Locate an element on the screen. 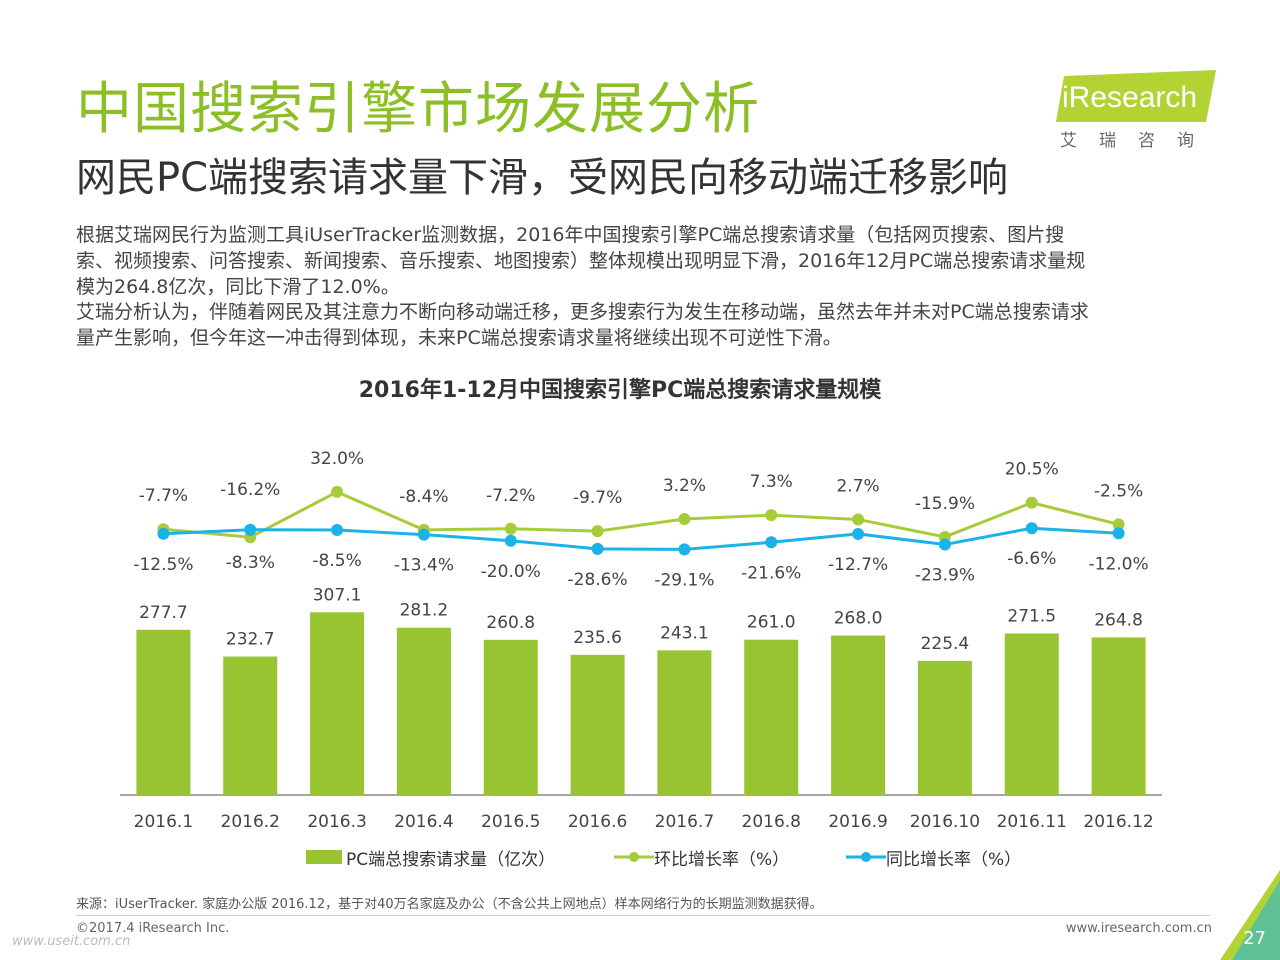  x-tick-2016.10: 2016.10 is located at coordinates (945, 822).